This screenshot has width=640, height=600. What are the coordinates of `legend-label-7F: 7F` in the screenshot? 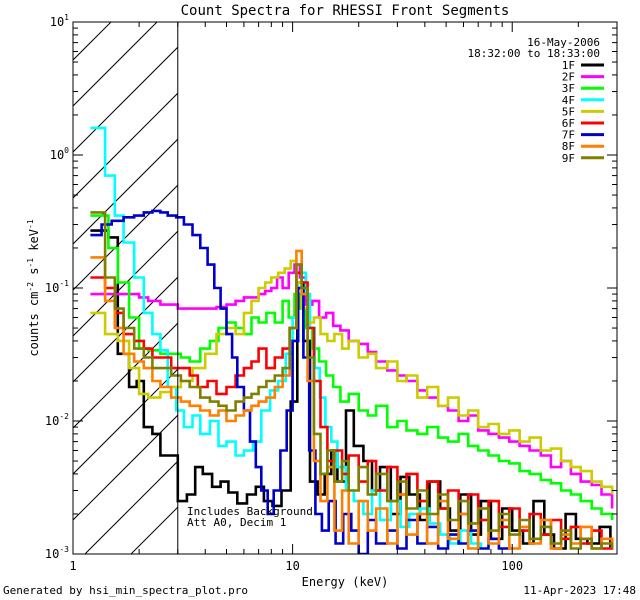 It's located at (568, 135).